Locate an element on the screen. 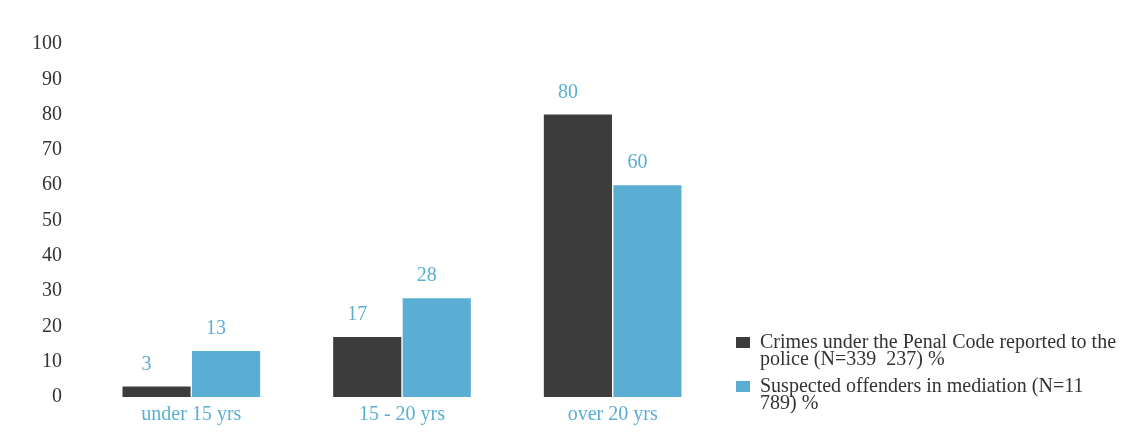 The height and width of the screenshot is (441, 1133). data-label: 17 is located at coordinates (357, 313).